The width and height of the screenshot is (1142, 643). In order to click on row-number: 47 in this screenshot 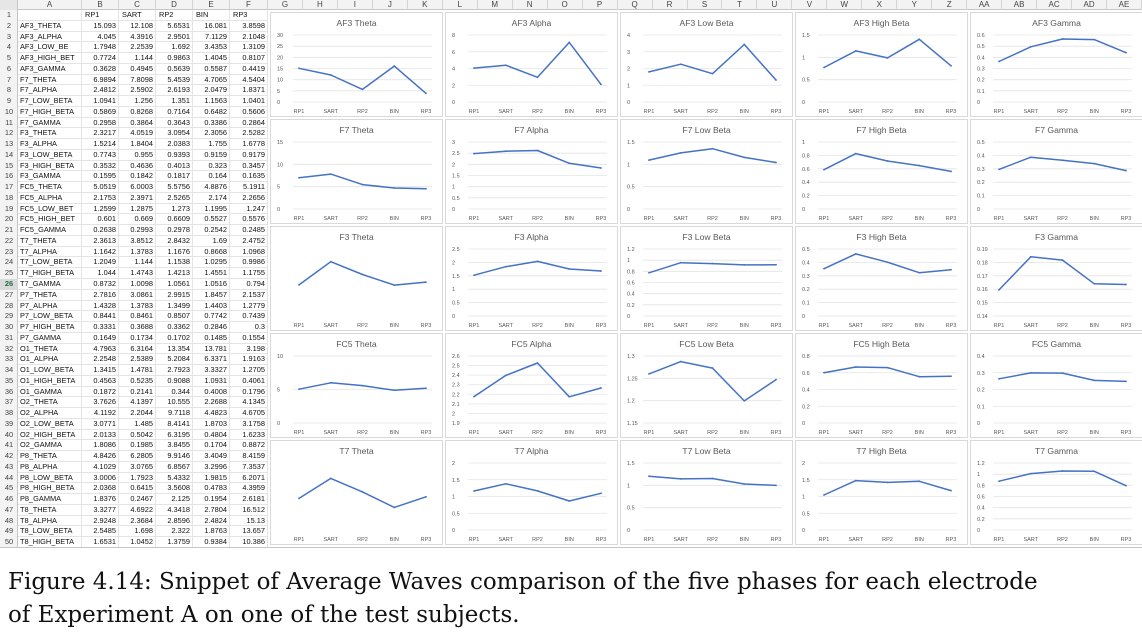, I will do `click(9, 509)`.